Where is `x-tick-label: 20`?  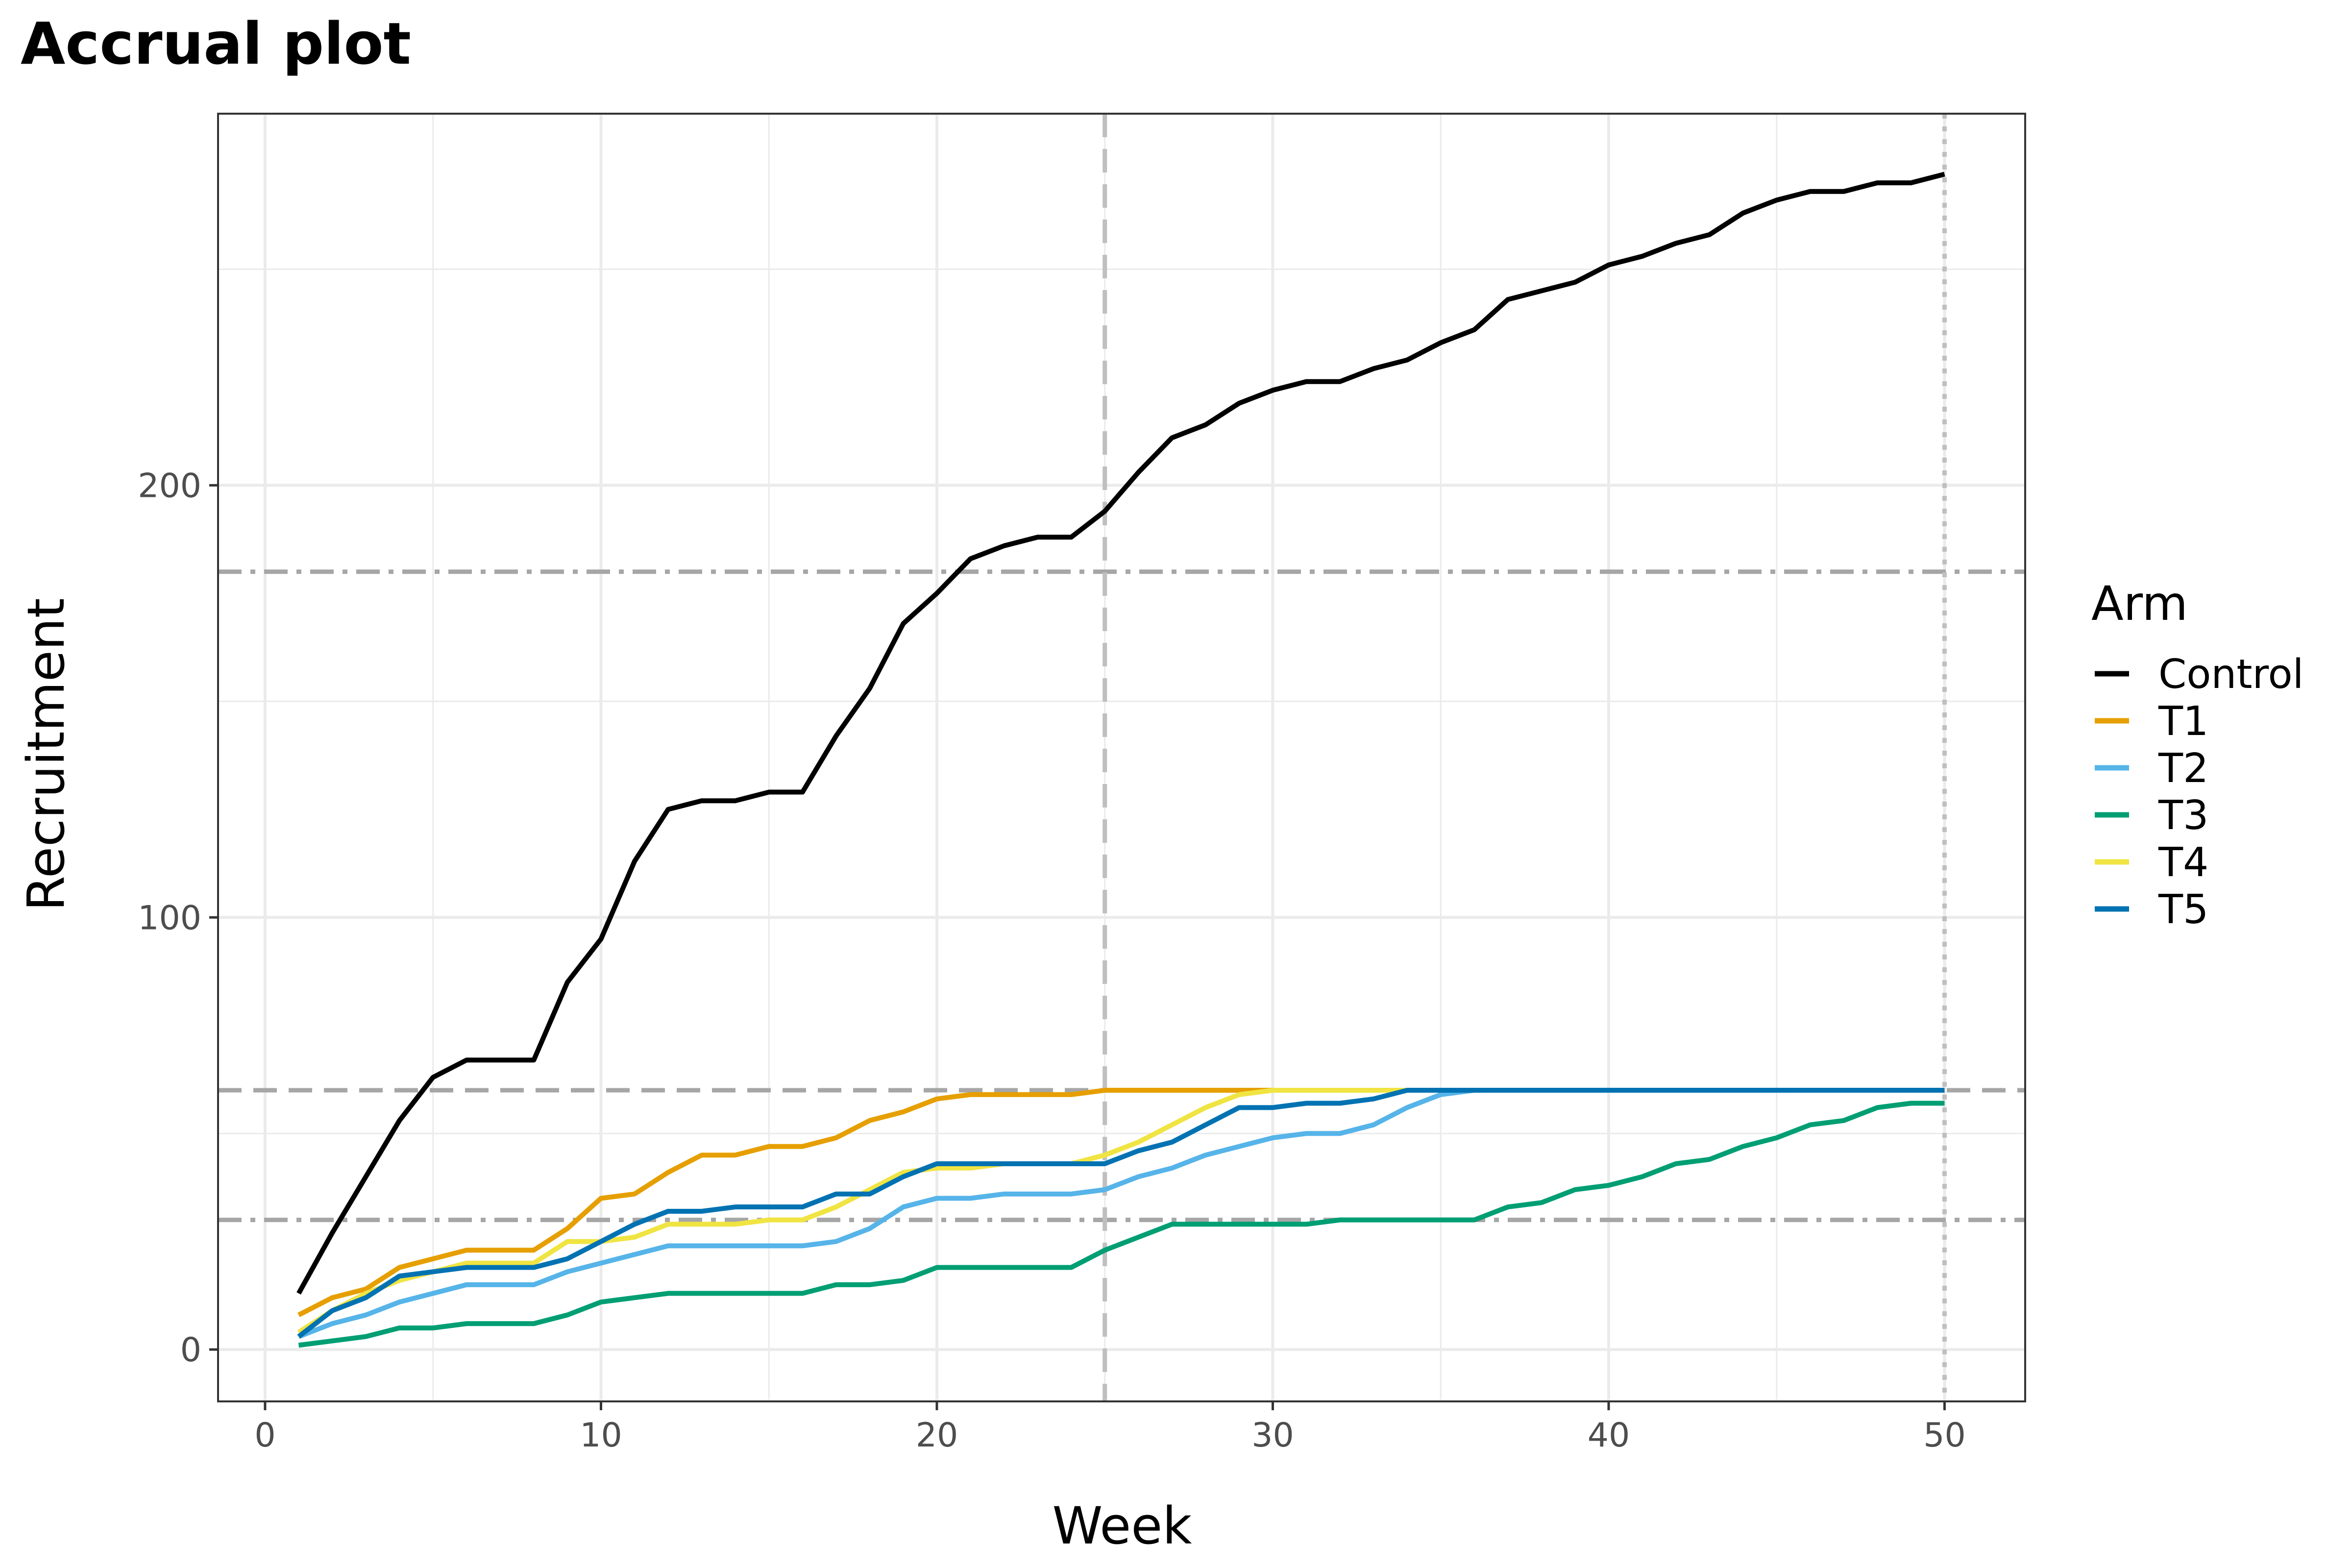
x-tick-label: 20 is located at coordinates (937, 1435).